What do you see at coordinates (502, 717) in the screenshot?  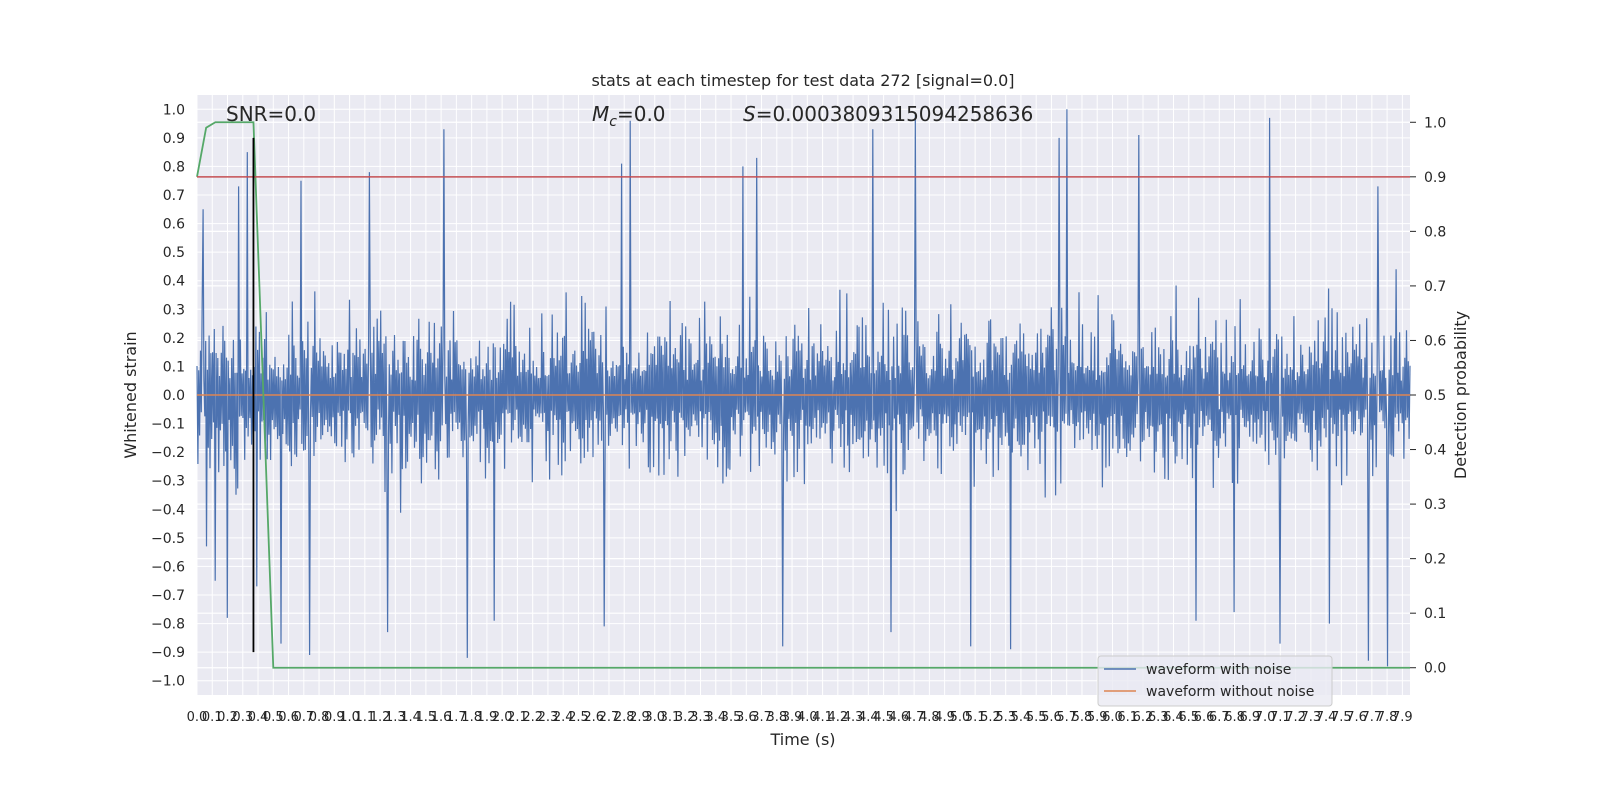 I see `x-tick-label: 2.0` at bounding box center [502, 717].